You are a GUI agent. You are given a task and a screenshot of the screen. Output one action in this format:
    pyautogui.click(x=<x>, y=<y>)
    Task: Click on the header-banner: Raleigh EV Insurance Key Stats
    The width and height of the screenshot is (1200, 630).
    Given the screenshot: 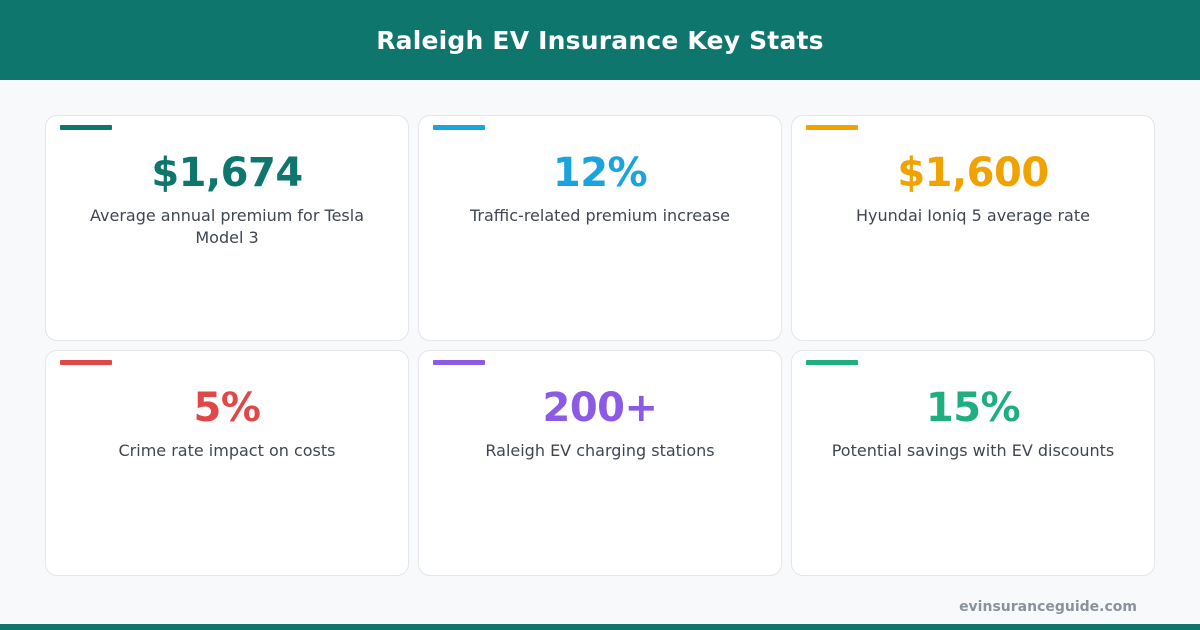 What is the action you would take?
    pyautogui.click(x=600, y=40)
    